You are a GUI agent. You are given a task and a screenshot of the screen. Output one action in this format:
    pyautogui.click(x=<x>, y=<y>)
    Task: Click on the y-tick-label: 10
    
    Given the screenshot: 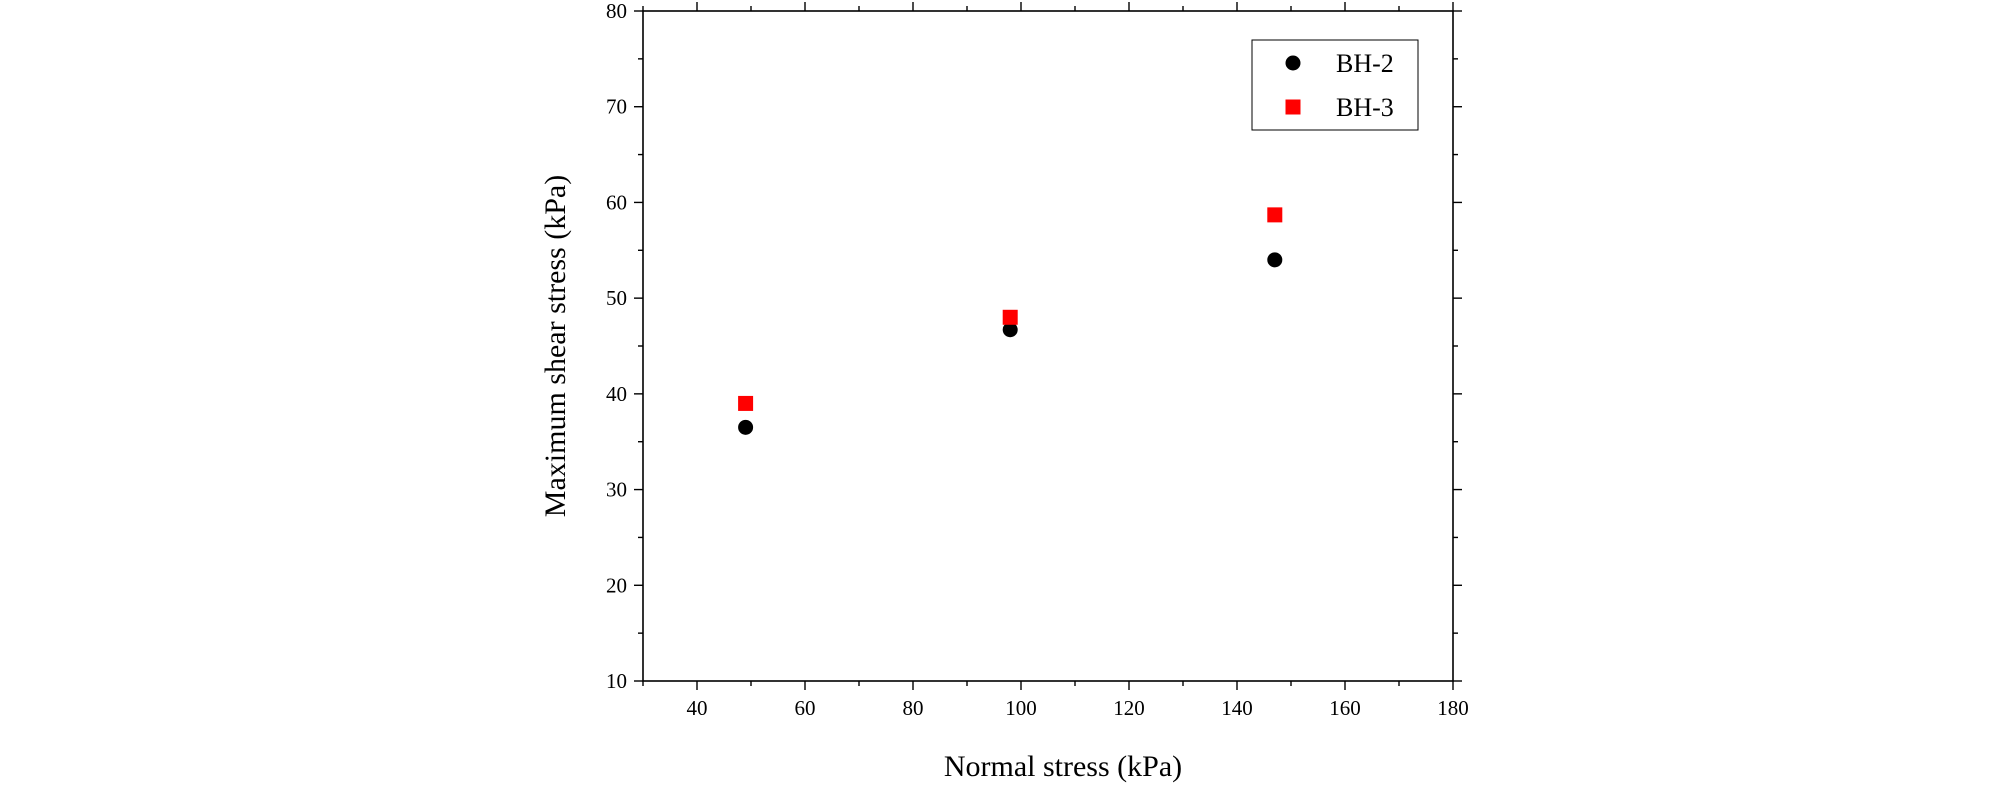 What is the action you would take?
    pyautogui.click(x=616, y=681)
    